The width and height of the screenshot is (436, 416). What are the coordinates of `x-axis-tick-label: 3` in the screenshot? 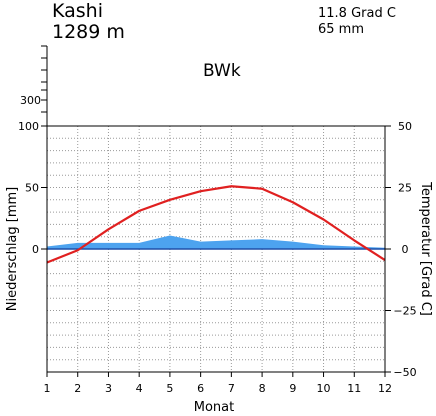 It's located at (108, 388).